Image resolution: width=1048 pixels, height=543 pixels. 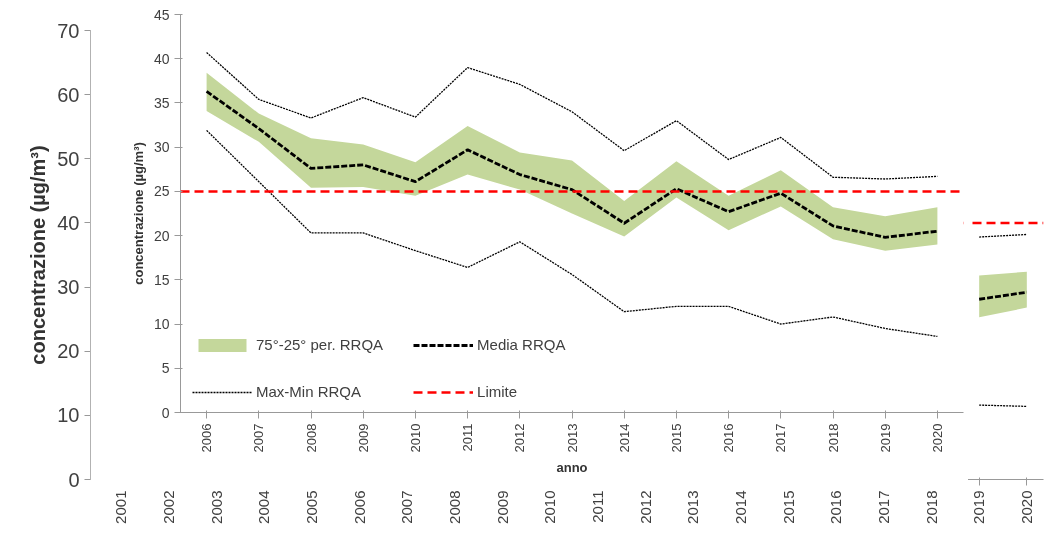 What do you see at coordinates (309, 391) in the screenshot?
I see `legend-label: Max-Min RRQA` at bounding box center [309, 391].